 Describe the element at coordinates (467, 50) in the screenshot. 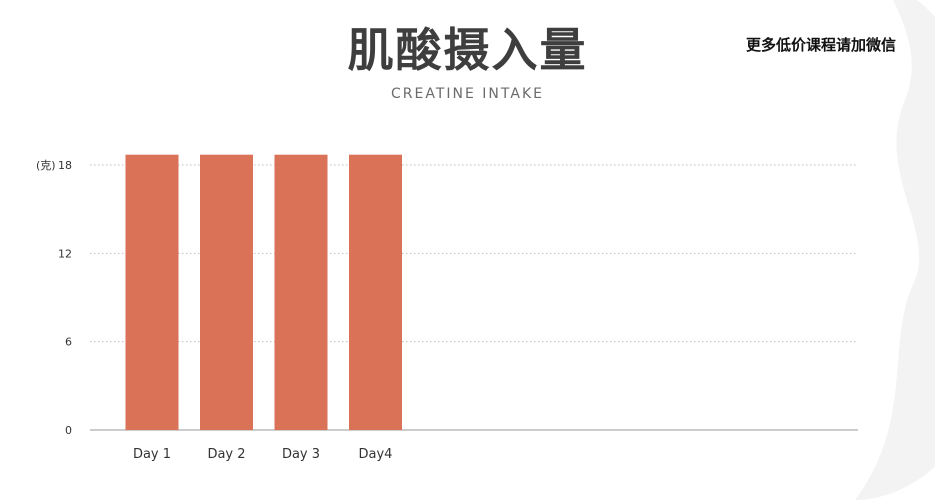

I see `page-title: 肌酸摄入量` at that location.